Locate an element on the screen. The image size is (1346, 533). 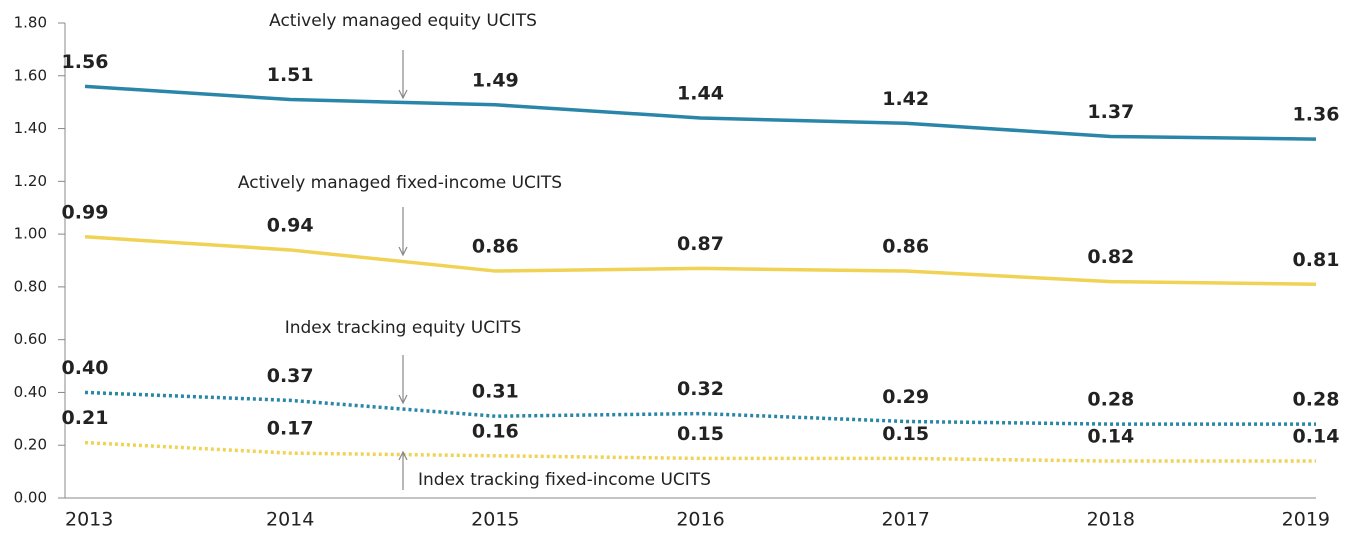
y-tick-label: 0.00 is located at coordinates (30, 498).